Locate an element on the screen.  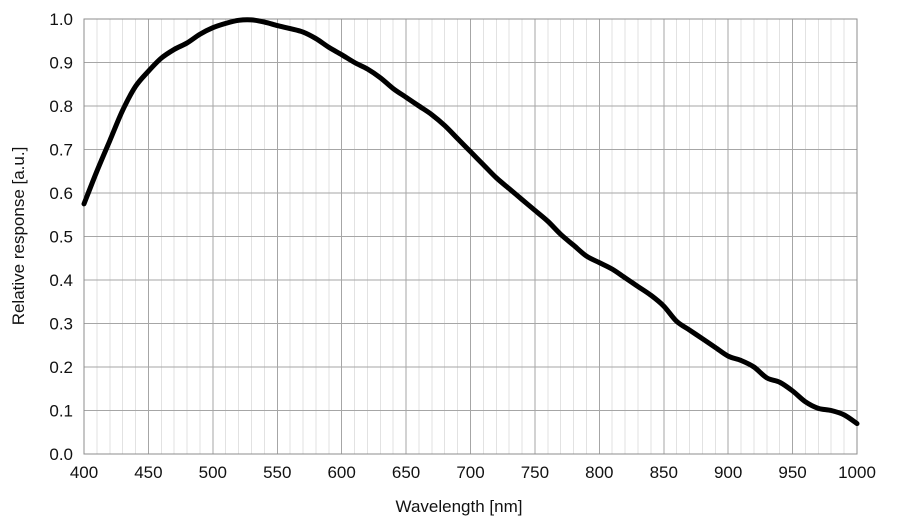
y-tick-label: 0.7 is located at coordinates (61, 150).